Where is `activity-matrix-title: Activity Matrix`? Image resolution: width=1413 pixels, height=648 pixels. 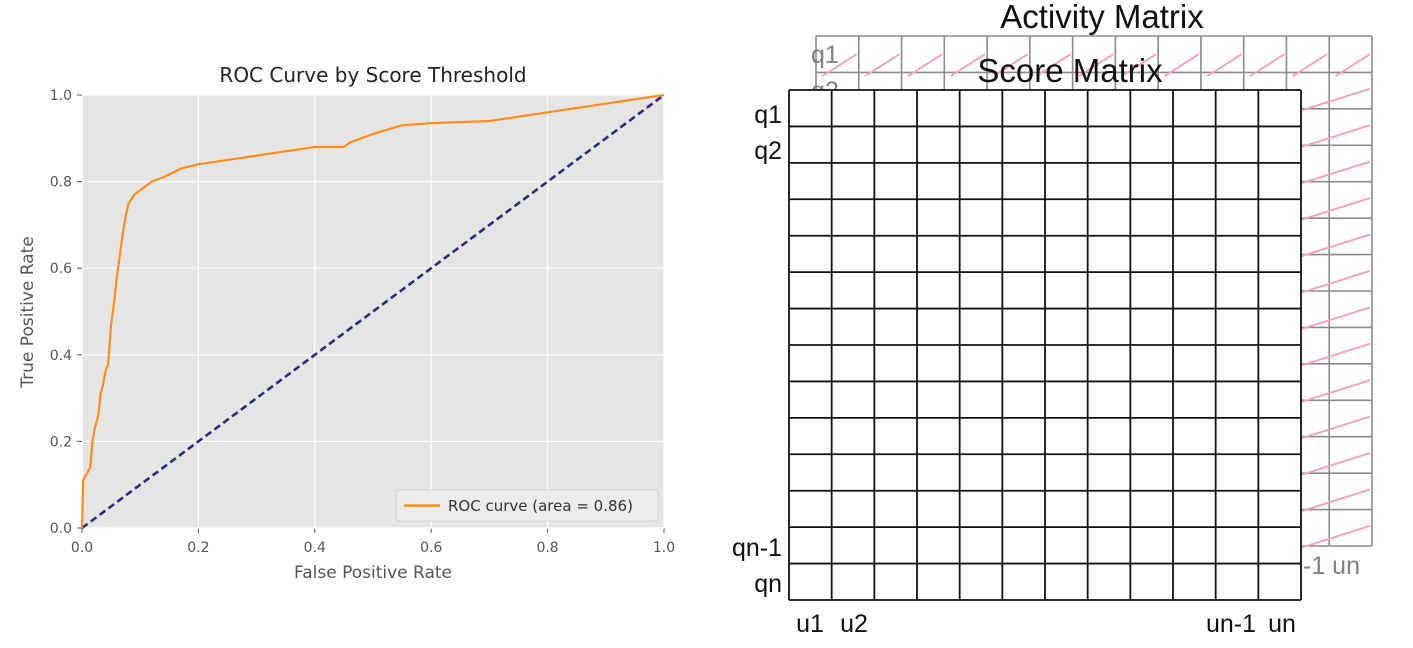 activity-matrix-title: Activity Matrix is located at coordinates (1102, 17).